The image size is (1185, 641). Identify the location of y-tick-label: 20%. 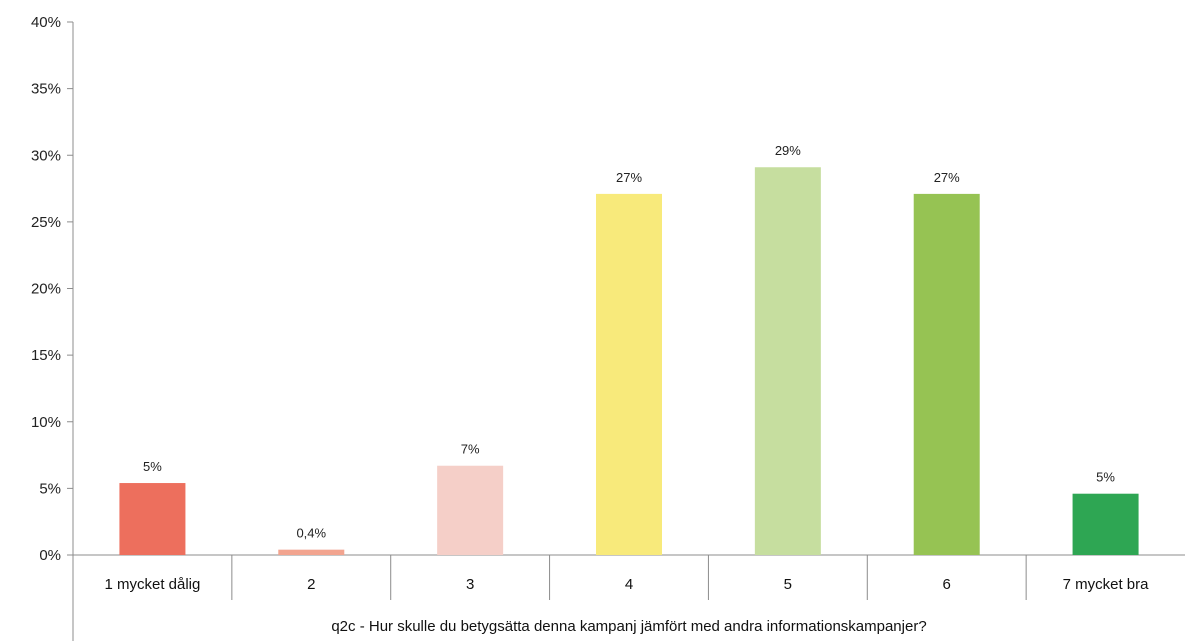
(46, 289).